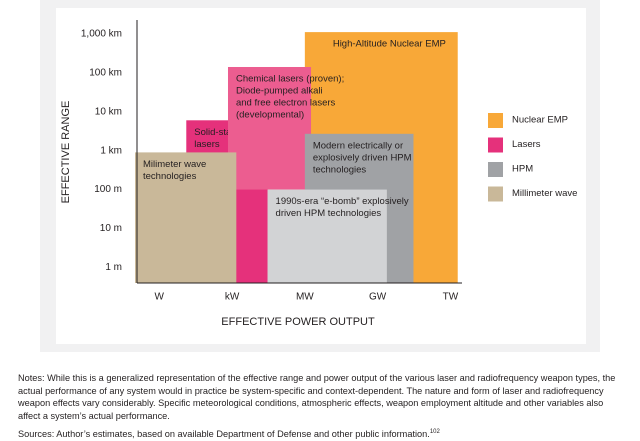  I want to click on legend-label: Lasers, so click(526, 144).